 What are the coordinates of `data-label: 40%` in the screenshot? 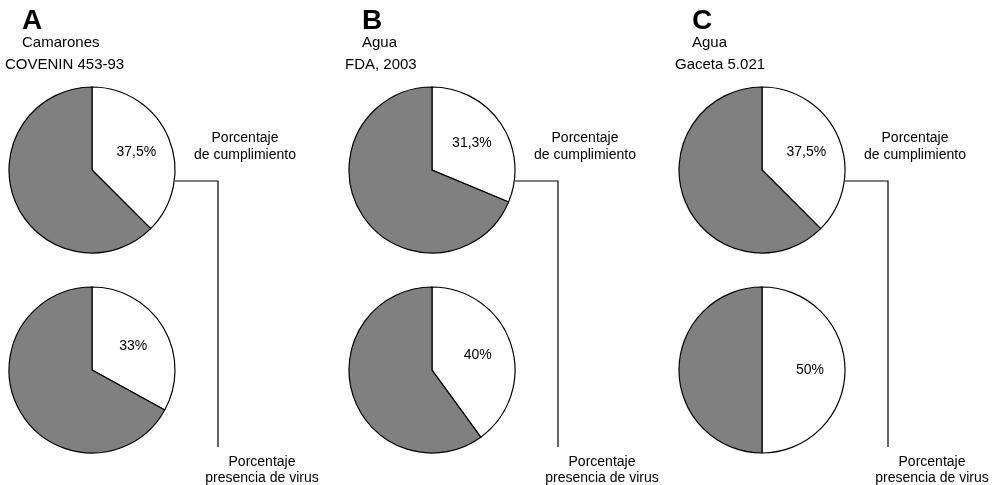 It's located at (477, 354).